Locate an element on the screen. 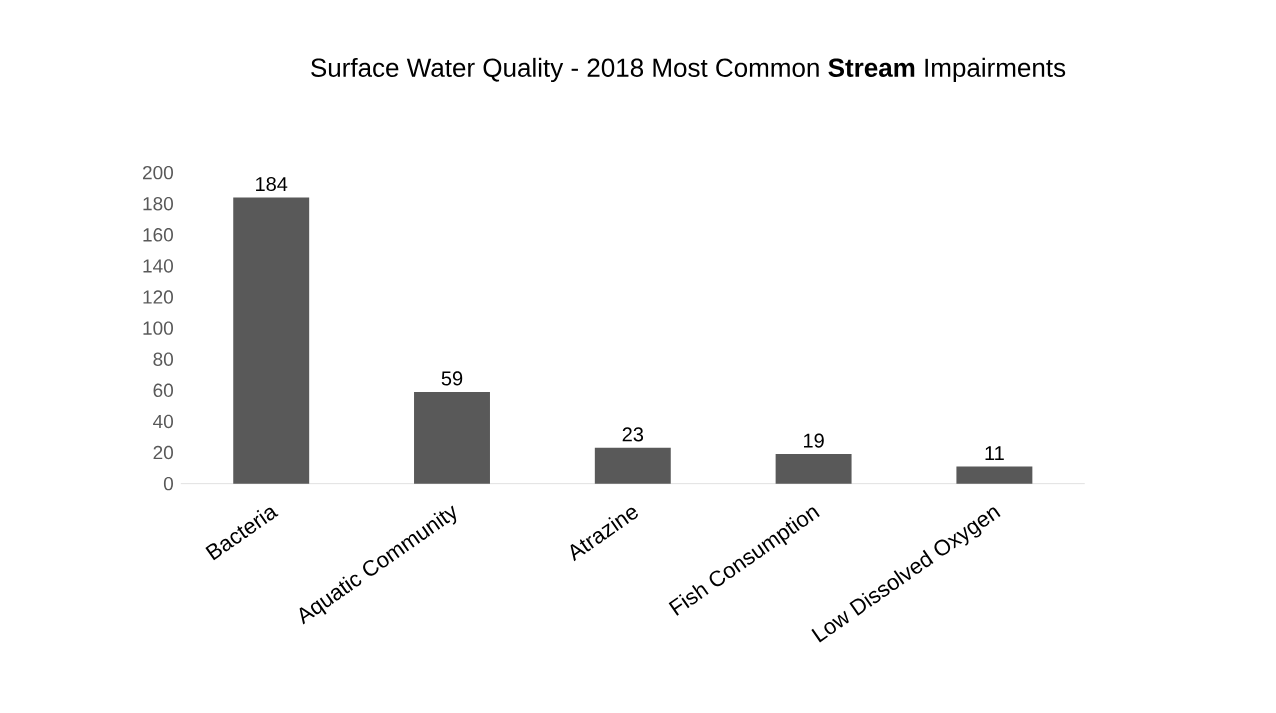  chart-title: Surface Water Quality - 2018 Most Common Stream Impairments is located at coordinates (688, 70).